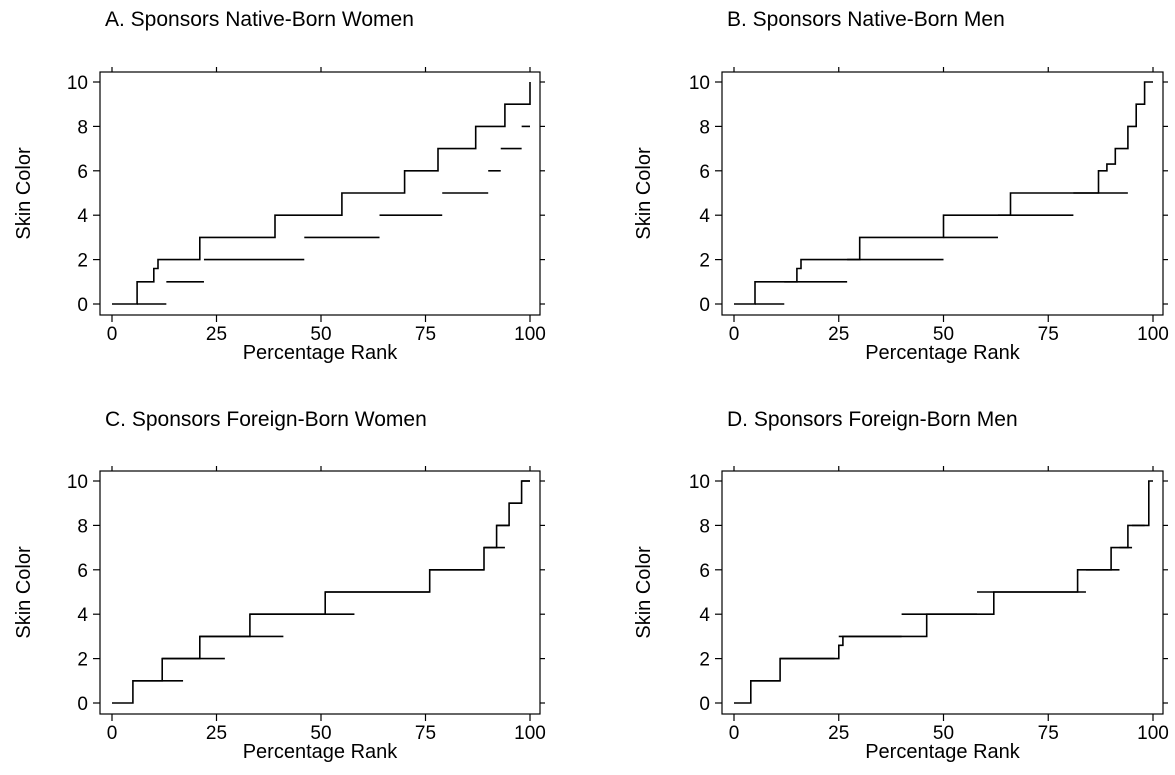 The height and width of the screenshot is (775, 1175). I want to click on panel-b-plot-frame, so click(942, 193).